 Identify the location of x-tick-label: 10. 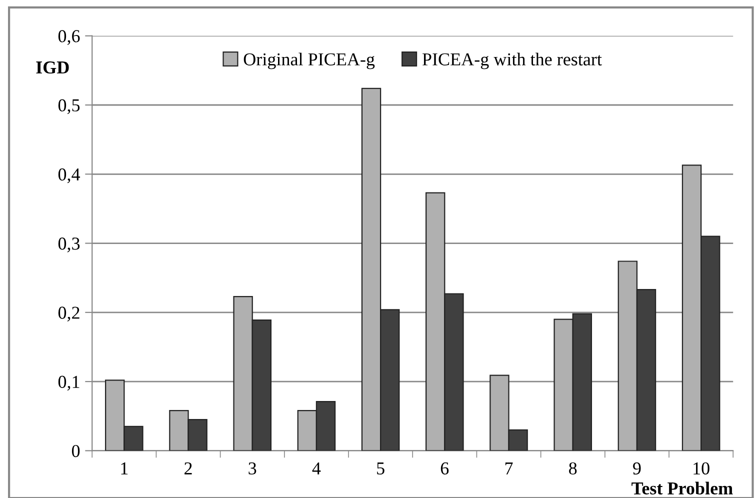
(702, 468).